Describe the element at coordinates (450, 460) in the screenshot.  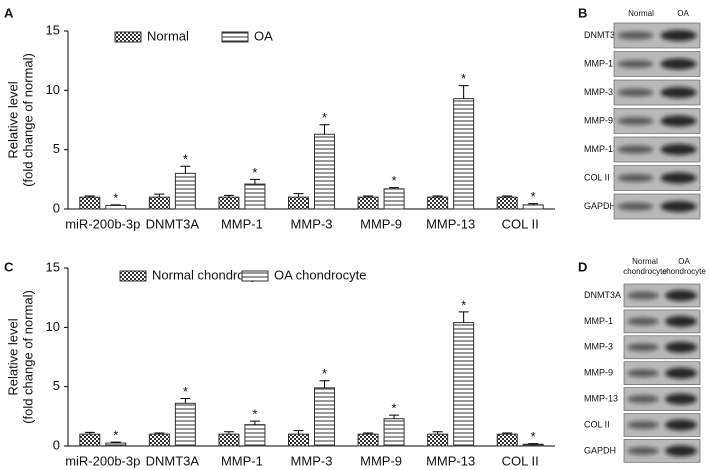
I see `x-tick-label: MMP-13` at that location.